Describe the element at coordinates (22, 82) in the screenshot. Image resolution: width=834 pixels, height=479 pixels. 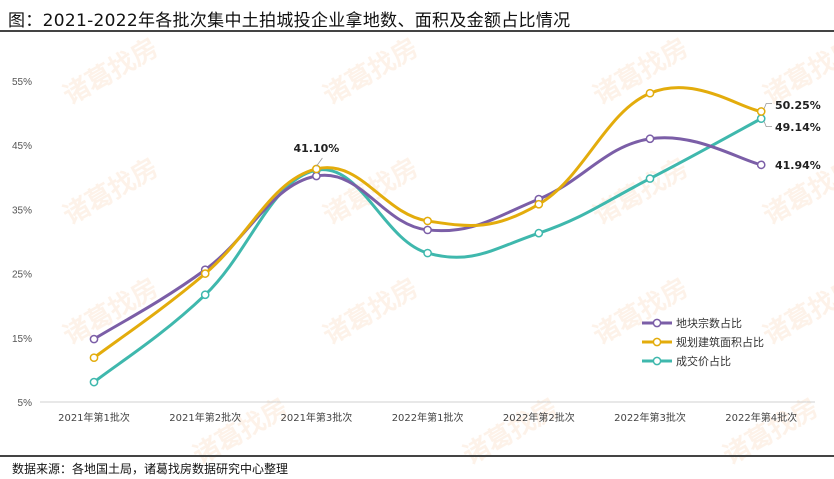
I see `y-axis-tick: 55%` at that location.